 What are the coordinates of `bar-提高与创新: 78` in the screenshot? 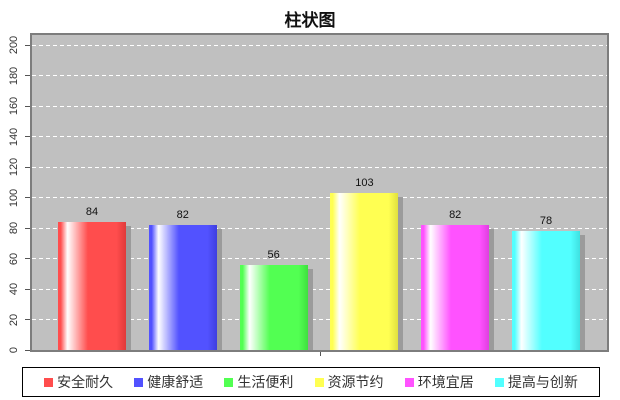 It's located at (548, 282).